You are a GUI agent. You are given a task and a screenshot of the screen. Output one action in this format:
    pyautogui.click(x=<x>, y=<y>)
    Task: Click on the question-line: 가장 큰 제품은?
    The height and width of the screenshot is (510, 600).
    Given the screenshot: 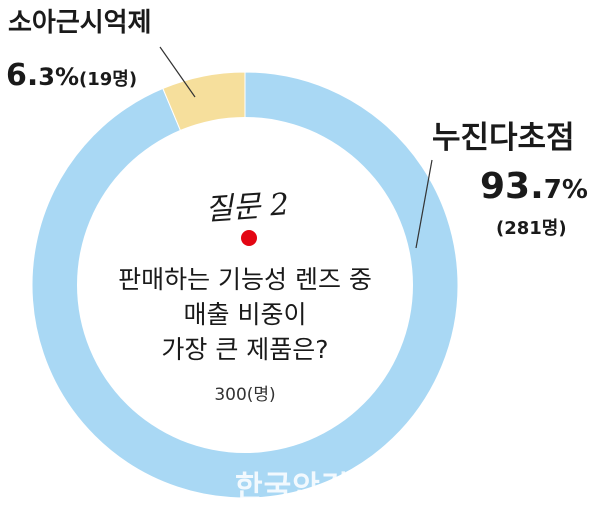 What is the action you would take?
    pyautogui.click(x=245, y=349)
    